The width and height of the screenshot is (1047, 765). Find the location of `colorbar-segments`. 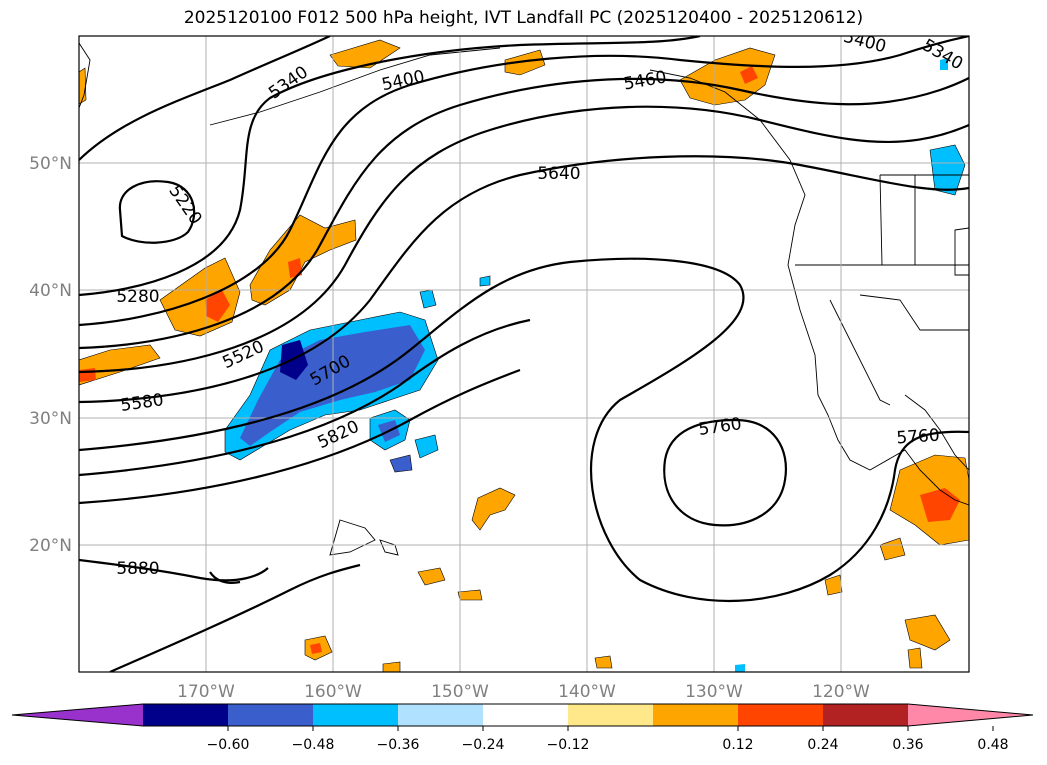

colorbar-segments is located at coordinates (522, 715).